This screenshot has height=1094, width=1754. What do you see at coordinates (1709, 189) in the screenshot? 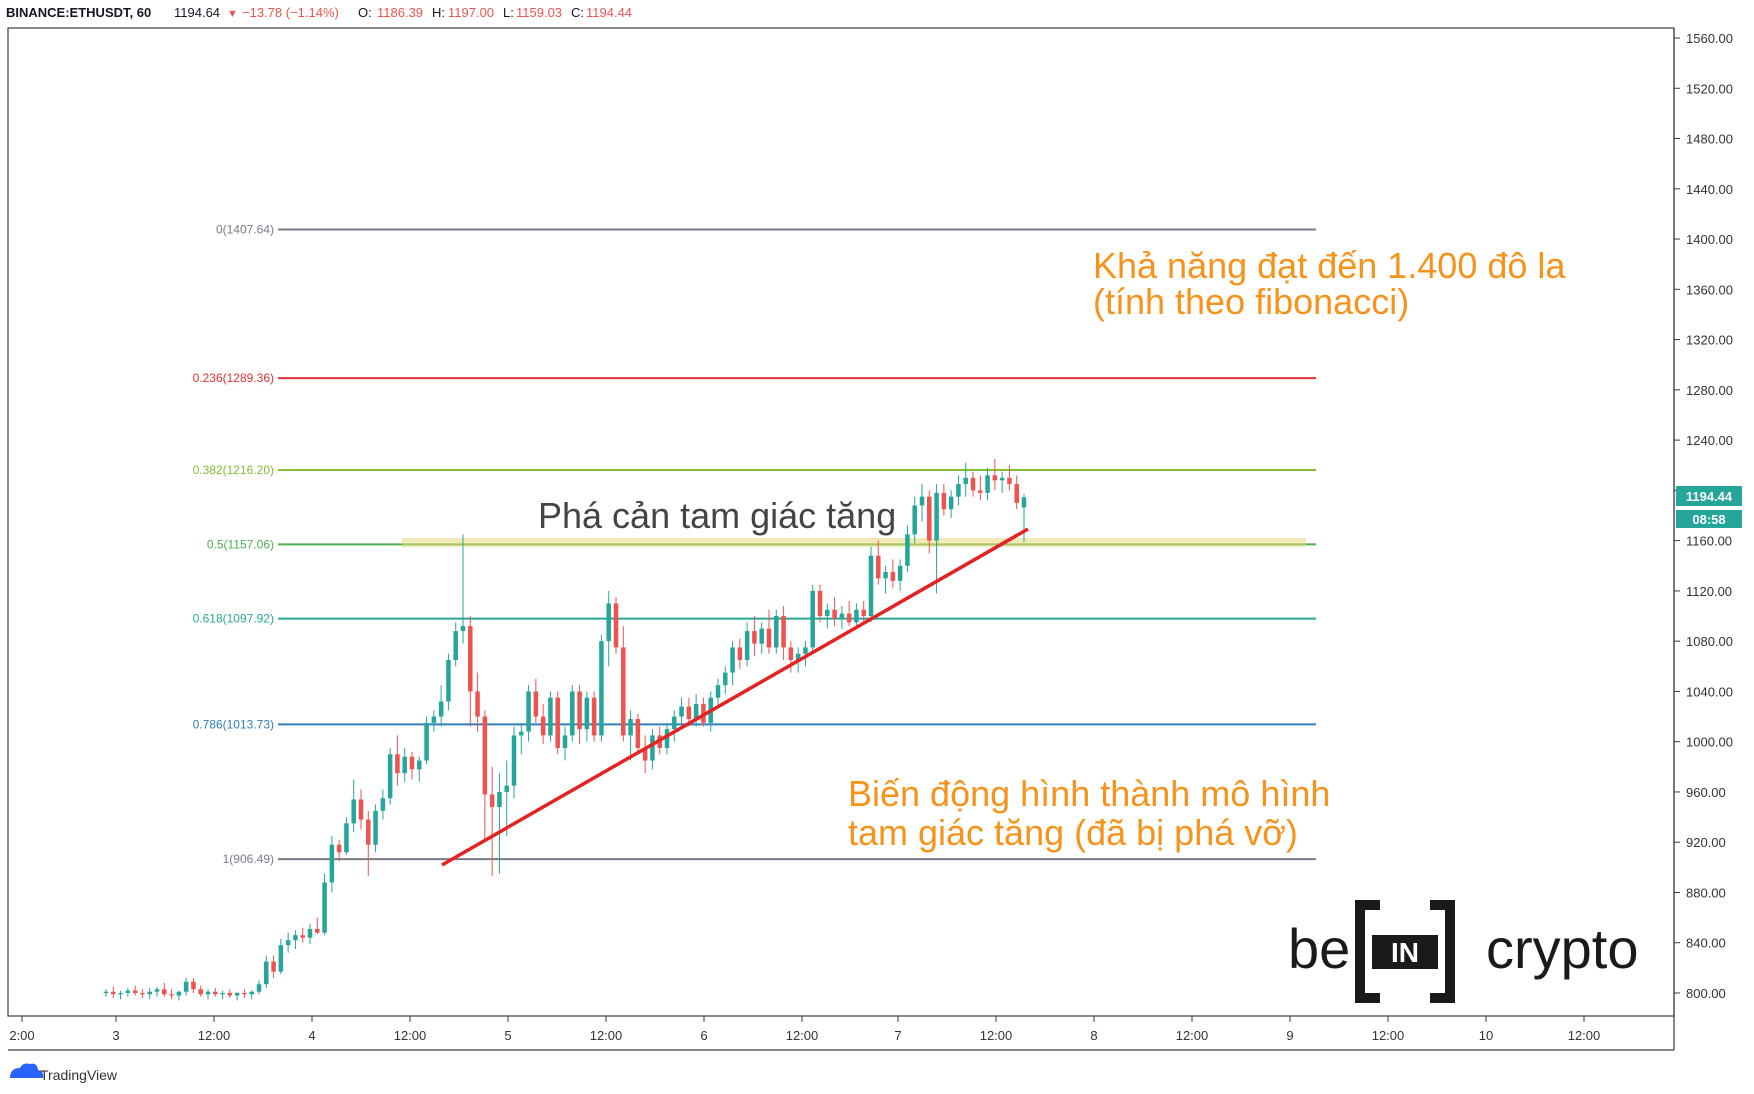
I see `price-tick-label: 1440.00` at bounding box center [1709, 189].